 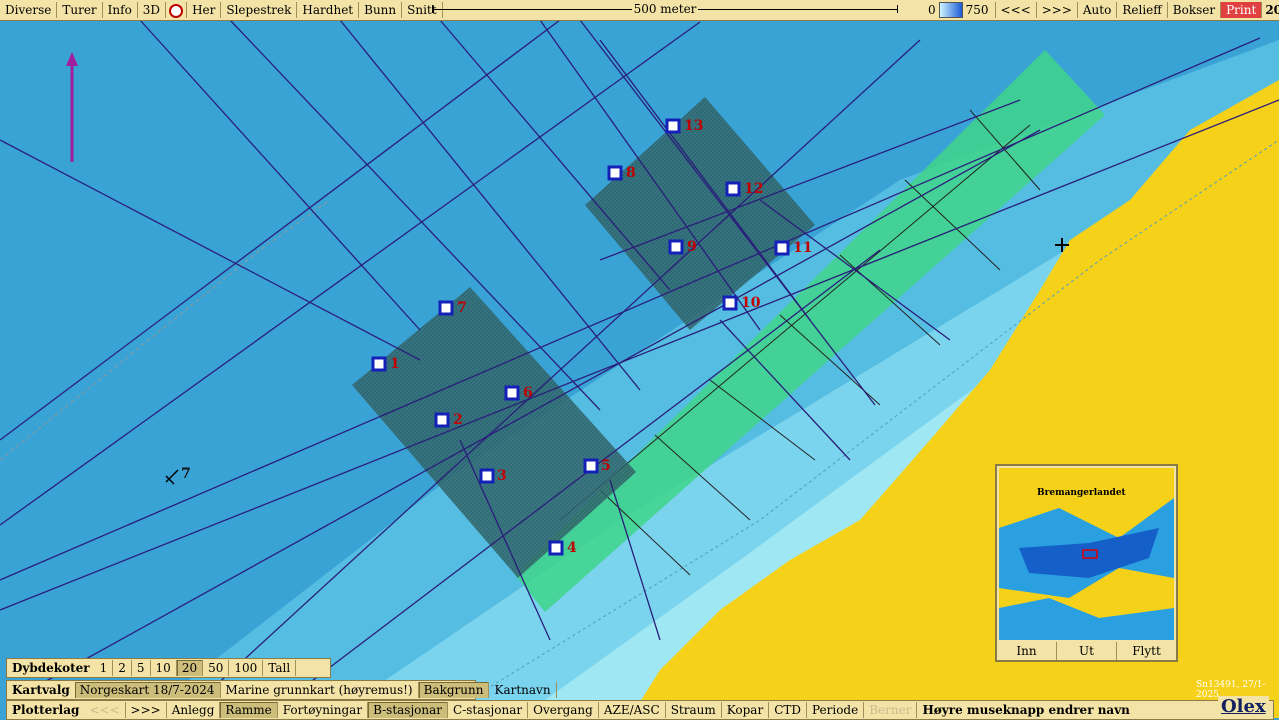 I want to click on depth-10-button: 10, so click(x=164, y=668).